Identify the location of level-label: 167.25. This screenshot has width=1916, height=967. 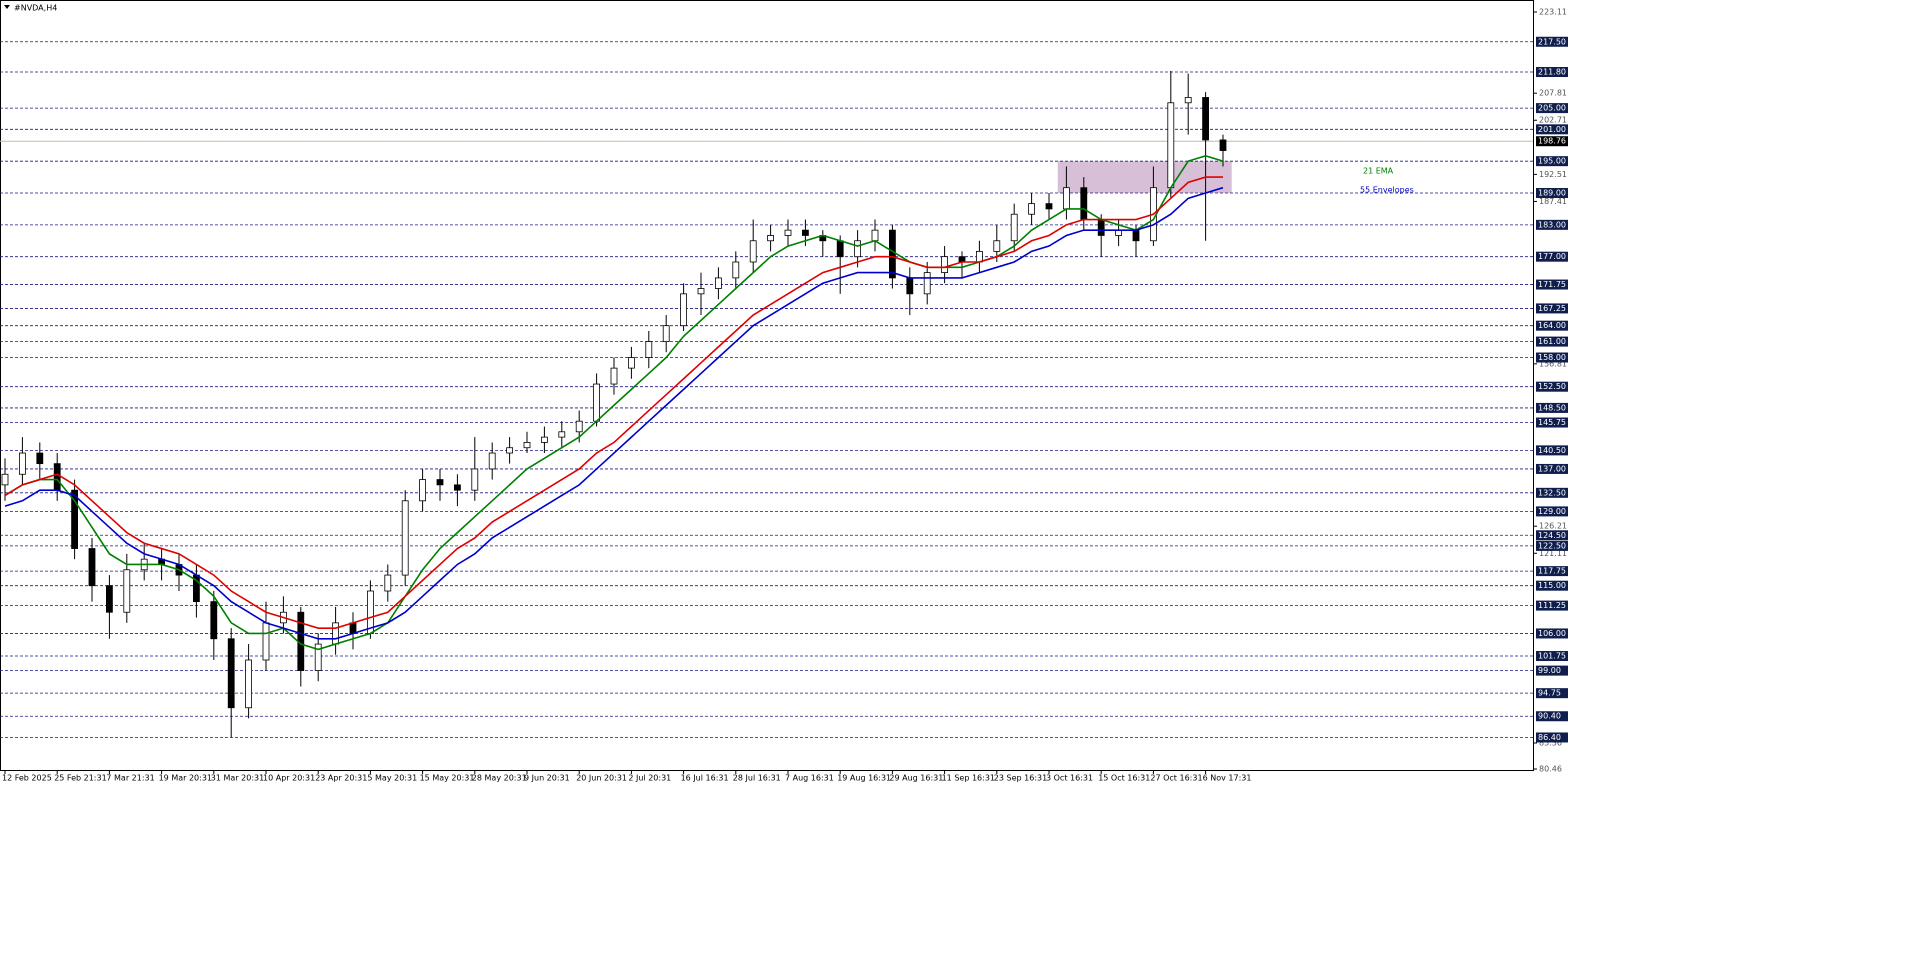
(1552, 308).